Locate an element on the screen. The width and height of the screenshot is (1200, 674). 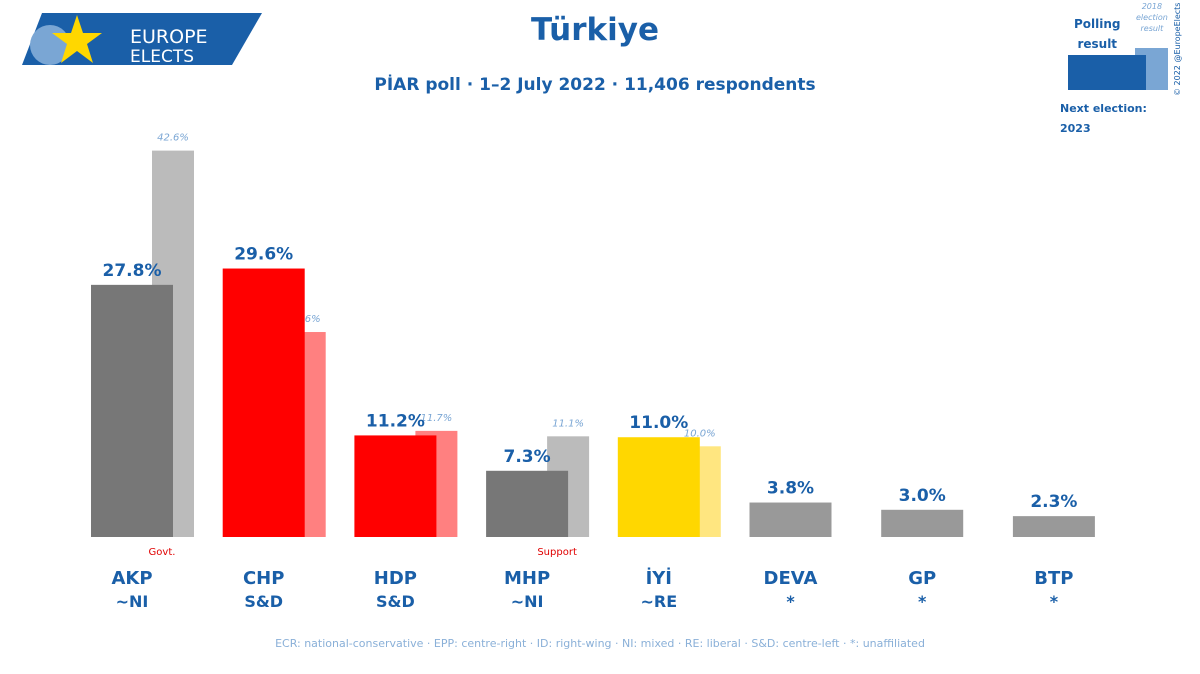
party-name: AKP is located at coordinates (131, 578).